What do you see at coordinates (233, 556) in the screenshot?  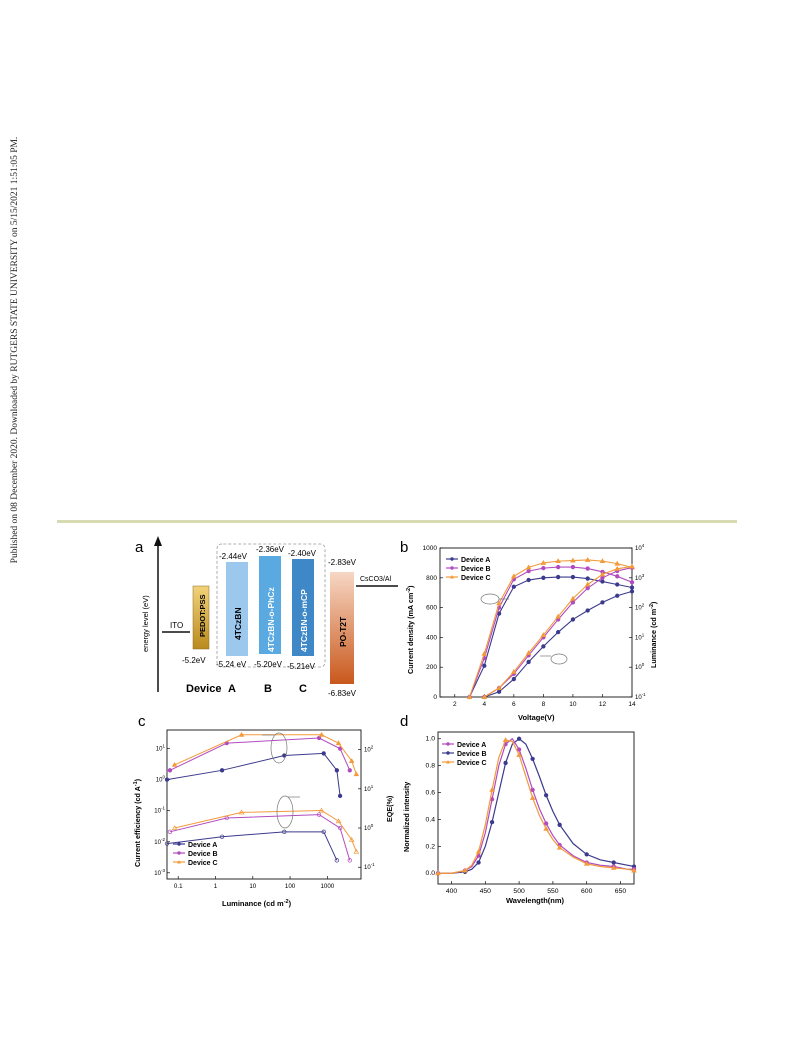 I see `layer-a-lumo: -2.44eV` at bounding box center [233, 556].